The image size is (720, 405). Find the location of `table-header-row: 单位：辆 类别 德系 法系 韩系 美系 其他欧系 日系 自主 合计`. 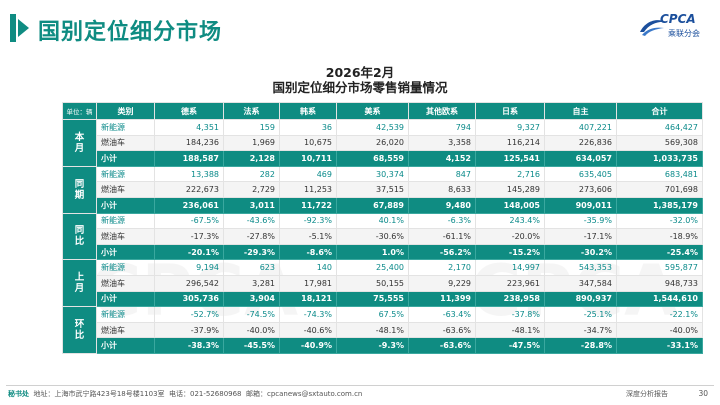

table-header-row: 单位：辆 类别 德系 法系 韩系 美系 其他欧系 日系 自主 合计 is located at coordinates (382, 111).